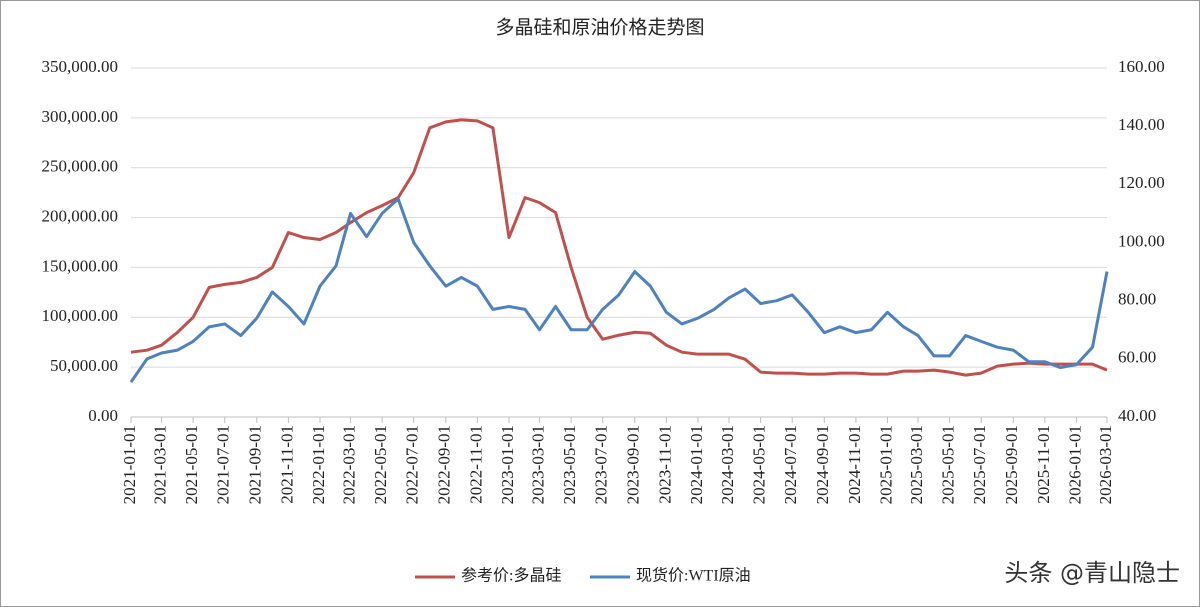 This screenshot has height=607, width=1200. Describe the element at coordinates (1141, 182) in the screenshot. I see `y2-tick-label: 120.00` at that location.